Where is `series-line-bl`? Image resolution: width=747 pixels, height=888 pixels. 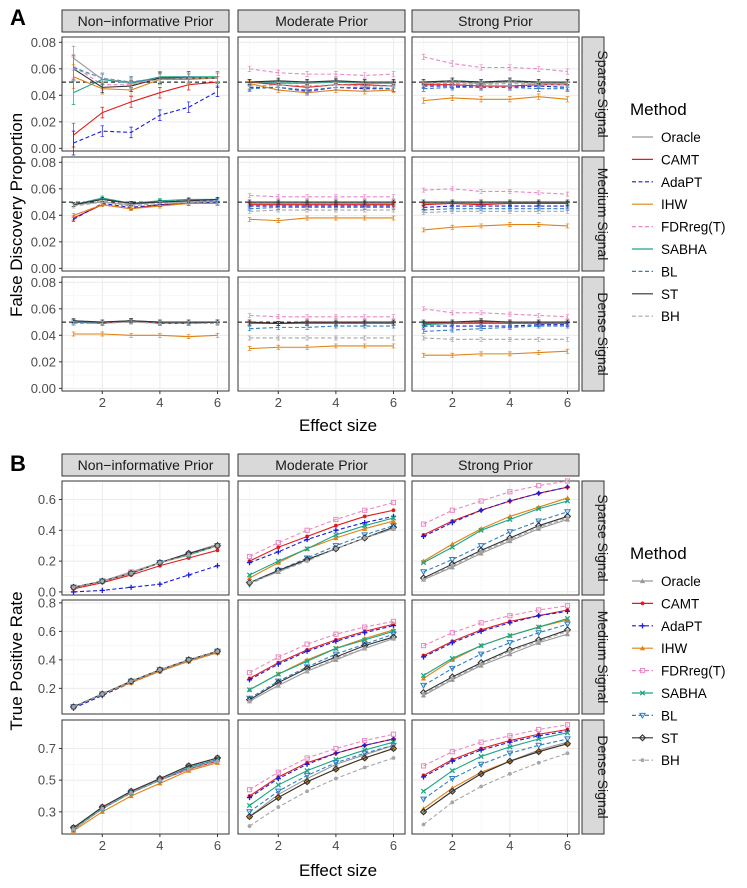
series-line-bl is located at coordinates (321, 327).